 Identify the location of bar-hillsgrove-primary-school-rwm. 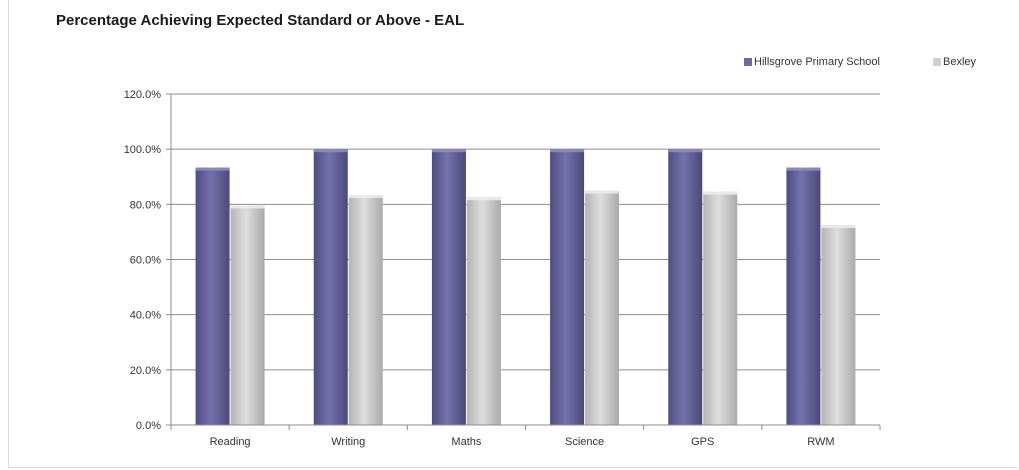
(803, 296).